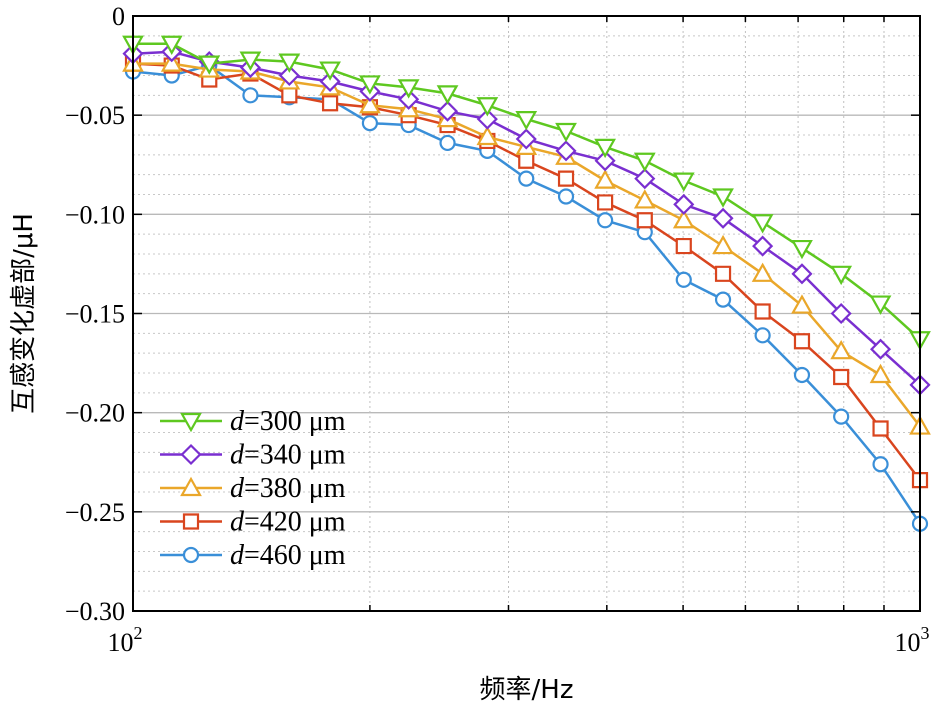  I want to click on y-tick-label: −0.30, so click(95, 611).